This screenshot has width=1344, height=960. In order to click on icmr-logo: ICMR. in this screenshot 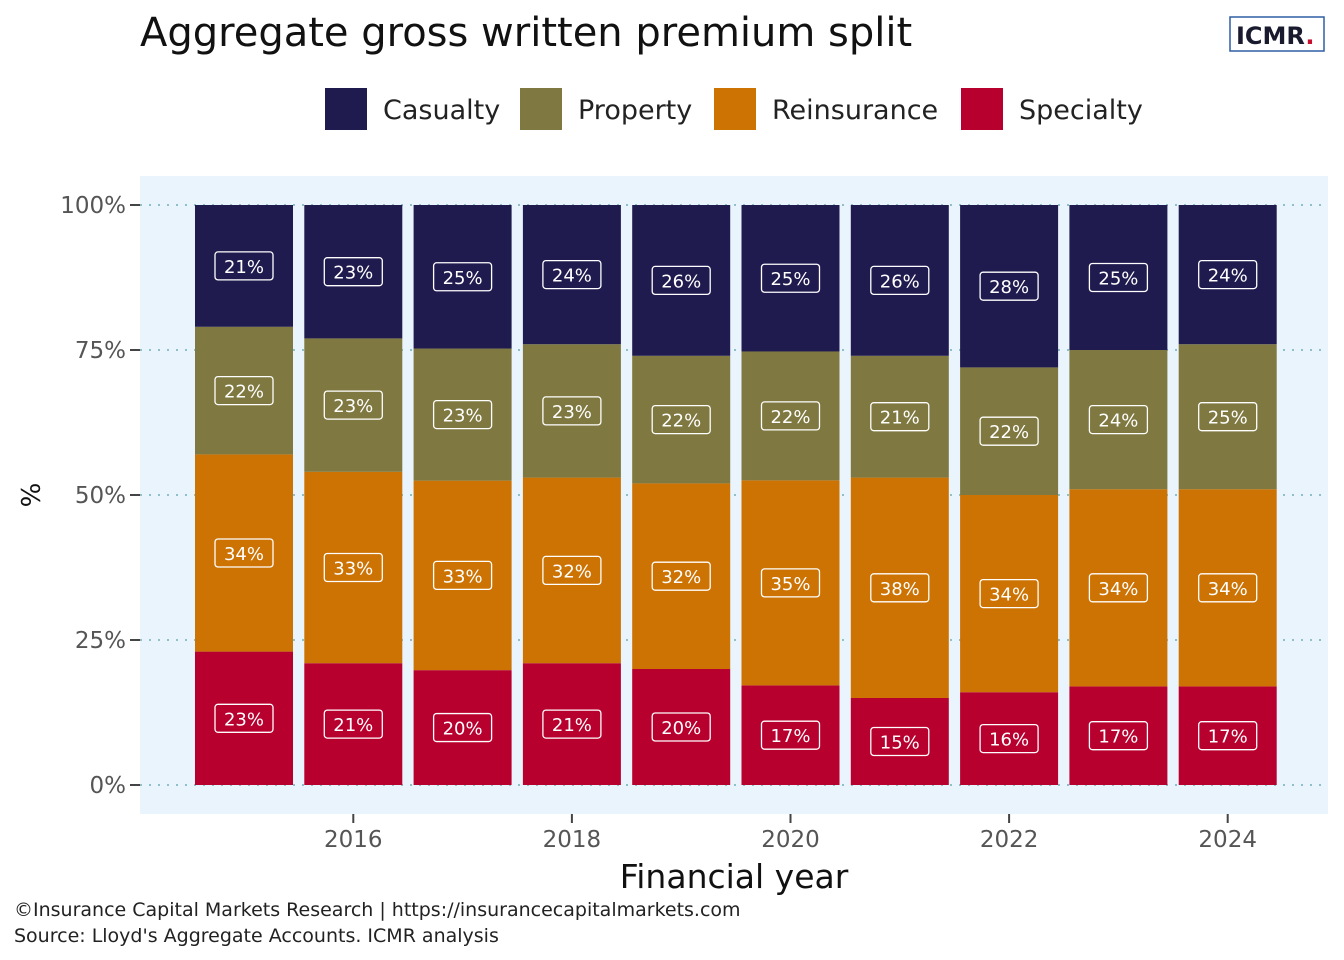, I will do `click(1277, 34)`.